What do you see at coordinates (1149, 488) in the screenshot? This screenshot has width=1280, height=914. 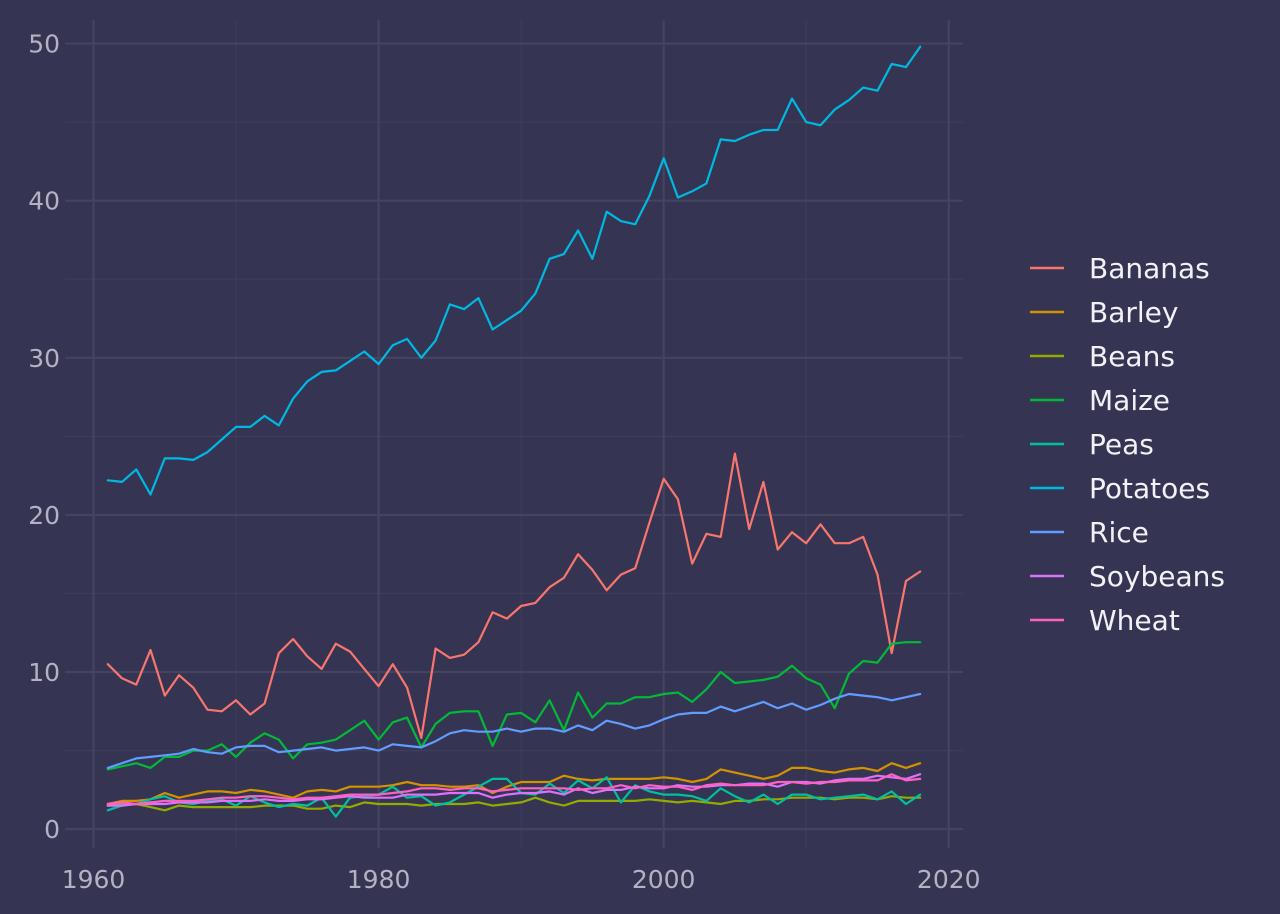 I see `legend-label: Potatoes` at bounding box center [1149, 488].